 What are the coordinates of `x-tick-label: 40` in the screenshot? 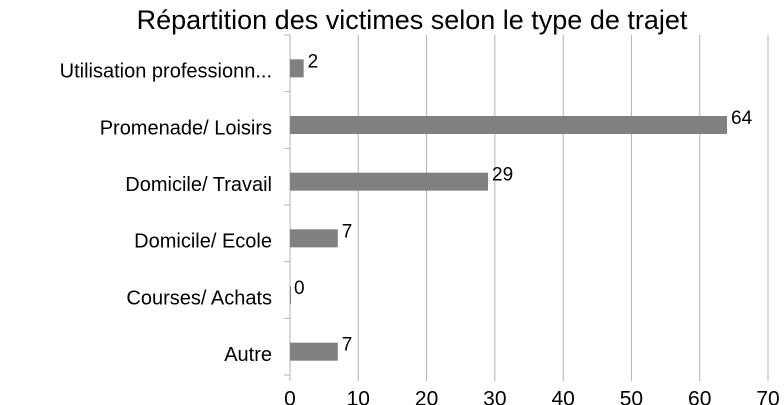 It's located at (562, 396).